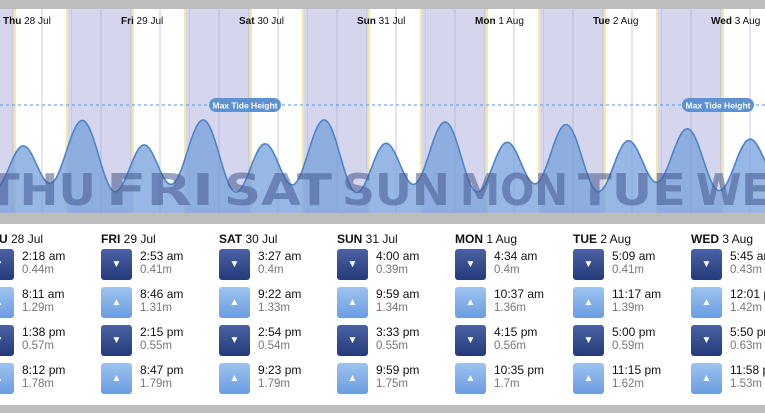 The width and height of the screenshot is (765, 413). I want to click on high-tide-row: ▲ 9:59 pm 1.75m, so click(396, 380).